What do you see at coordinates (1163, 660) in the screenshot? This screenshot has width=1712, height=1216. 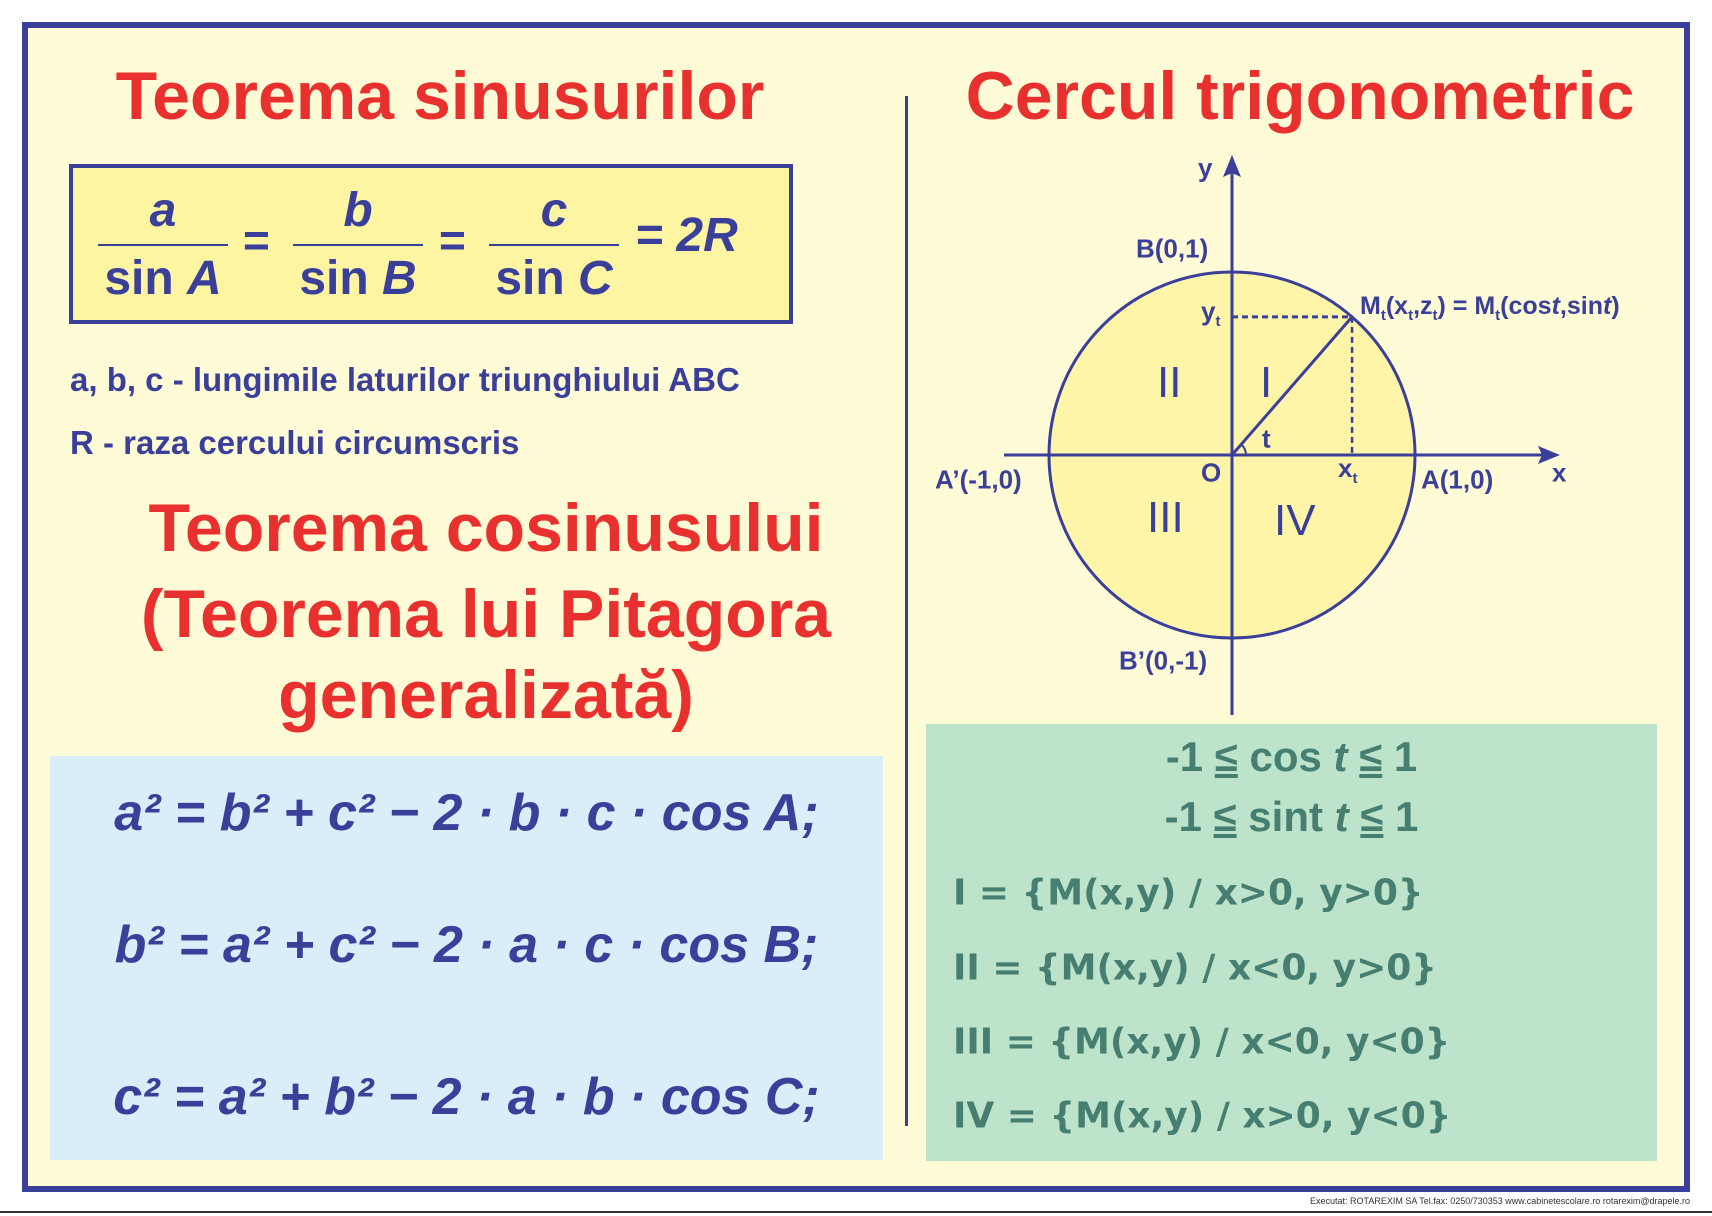 I see `point-b-prime-label: B’(0,-1)` at bounding box center [1163, 660].